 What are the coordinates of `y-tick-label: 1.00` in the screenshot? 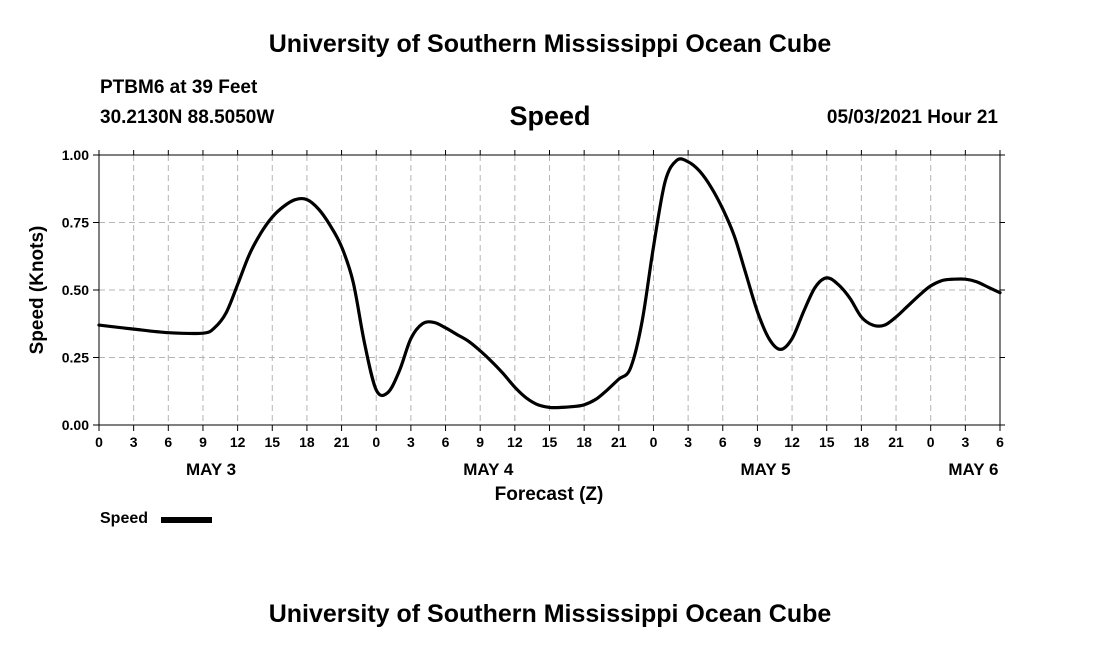 It's located at (75, 155).